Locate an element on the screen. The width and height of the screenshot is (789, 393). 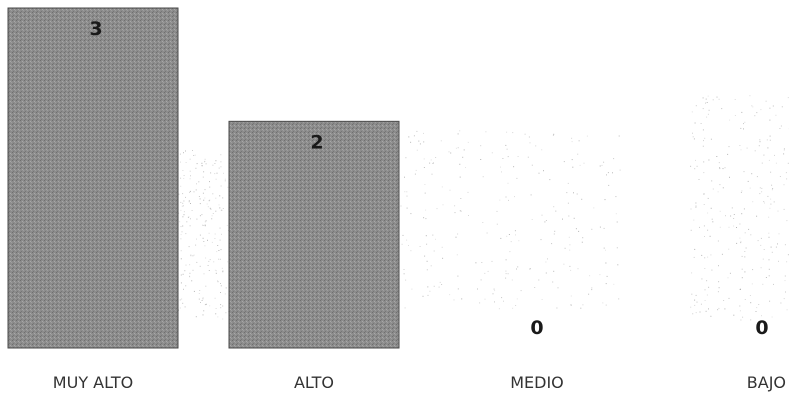
data-label-muy-alto: 3 is located at coordinates (95, 29).